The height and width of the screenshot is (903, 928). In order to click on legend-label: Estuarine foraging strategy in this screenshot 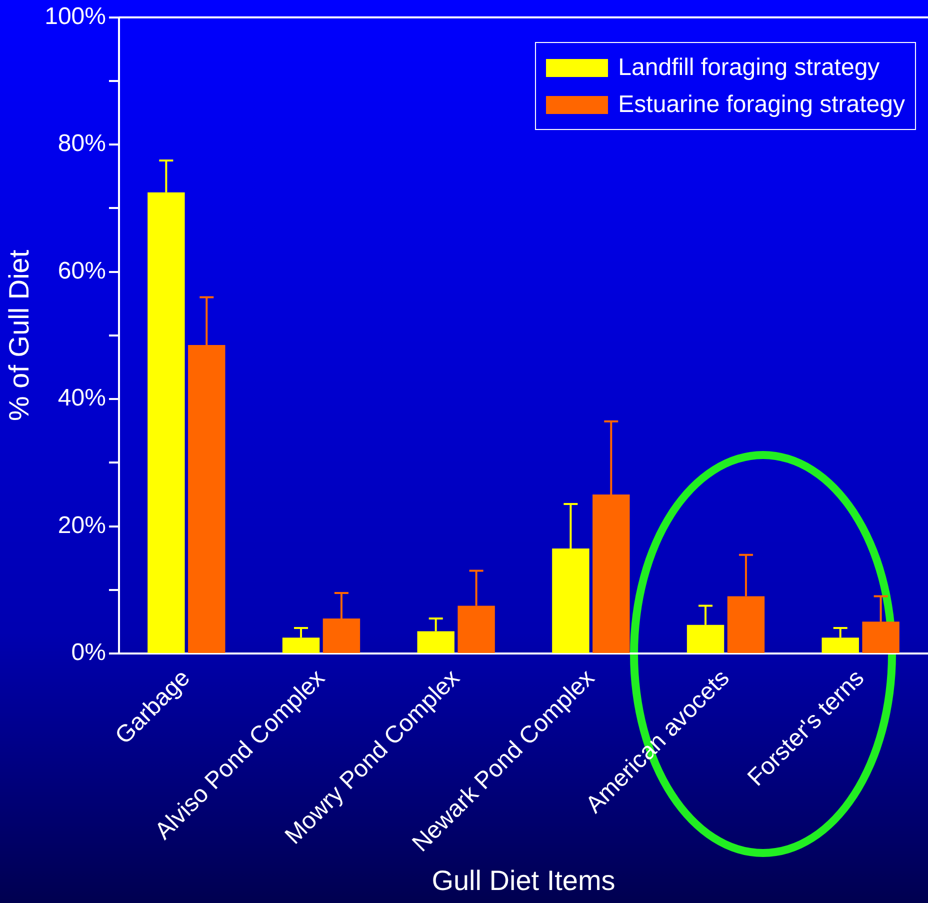, I will do `click(761, 104)`.